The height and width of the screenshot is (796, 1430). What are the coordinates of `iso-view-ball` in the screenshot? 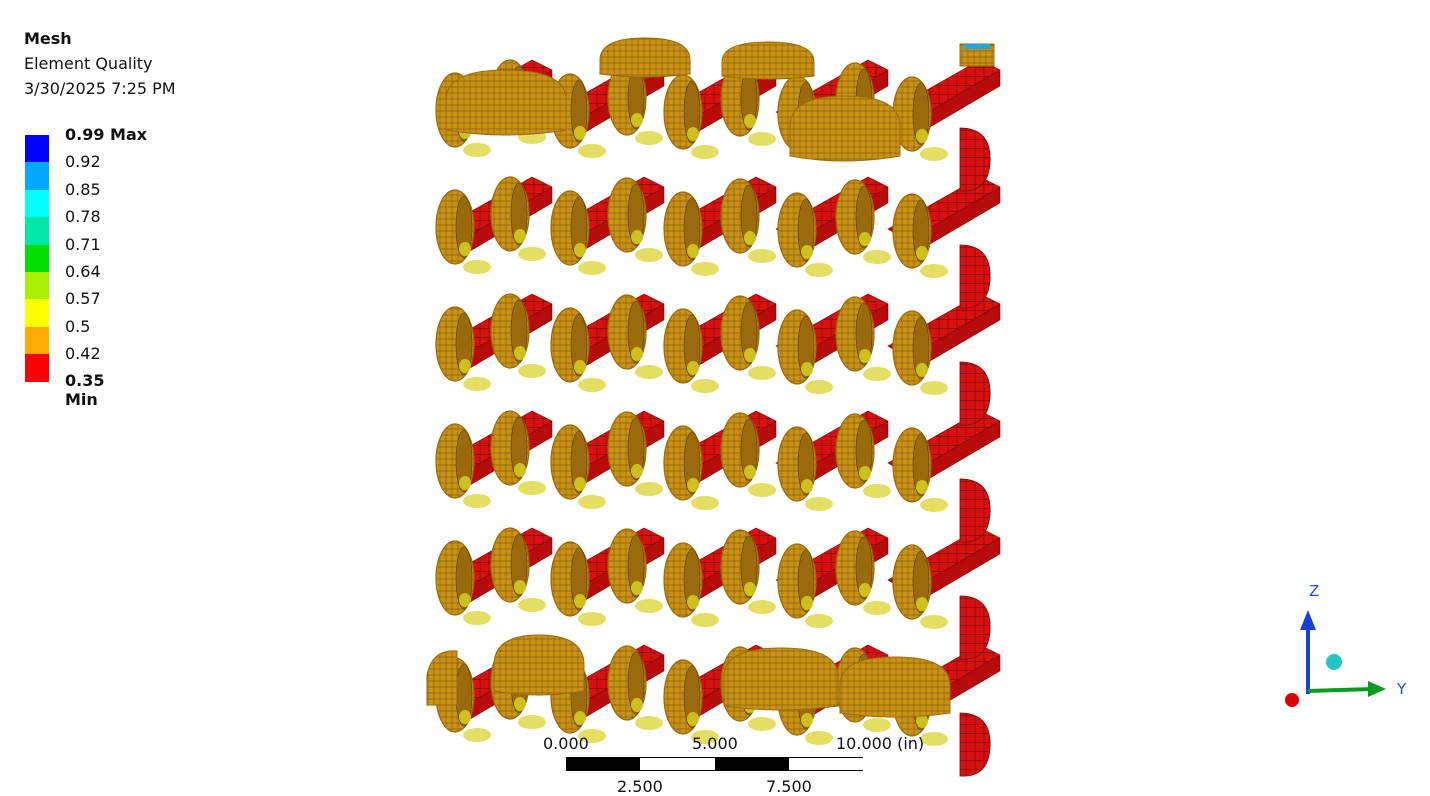 It's located at (1334, 662).